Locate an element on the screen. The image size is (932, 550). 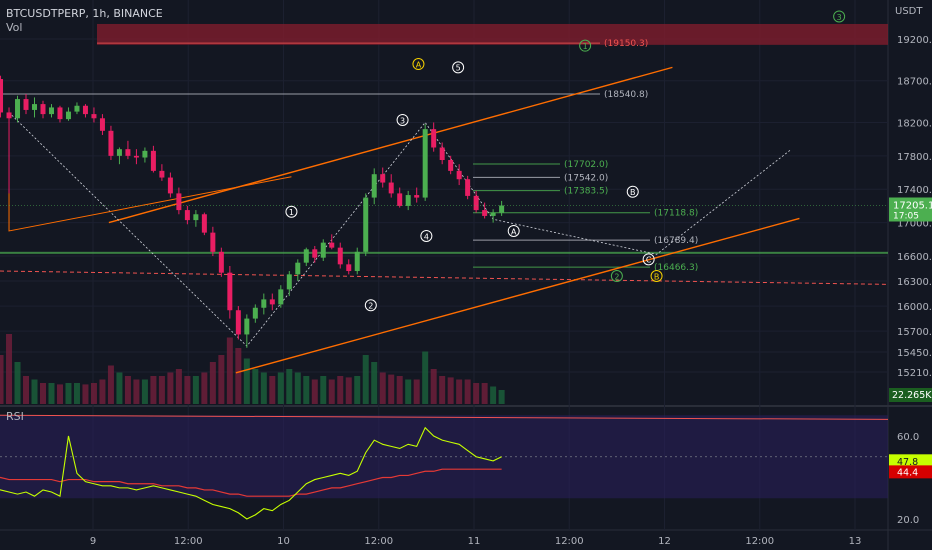
volume-bars is located at coordinates (252, 369).